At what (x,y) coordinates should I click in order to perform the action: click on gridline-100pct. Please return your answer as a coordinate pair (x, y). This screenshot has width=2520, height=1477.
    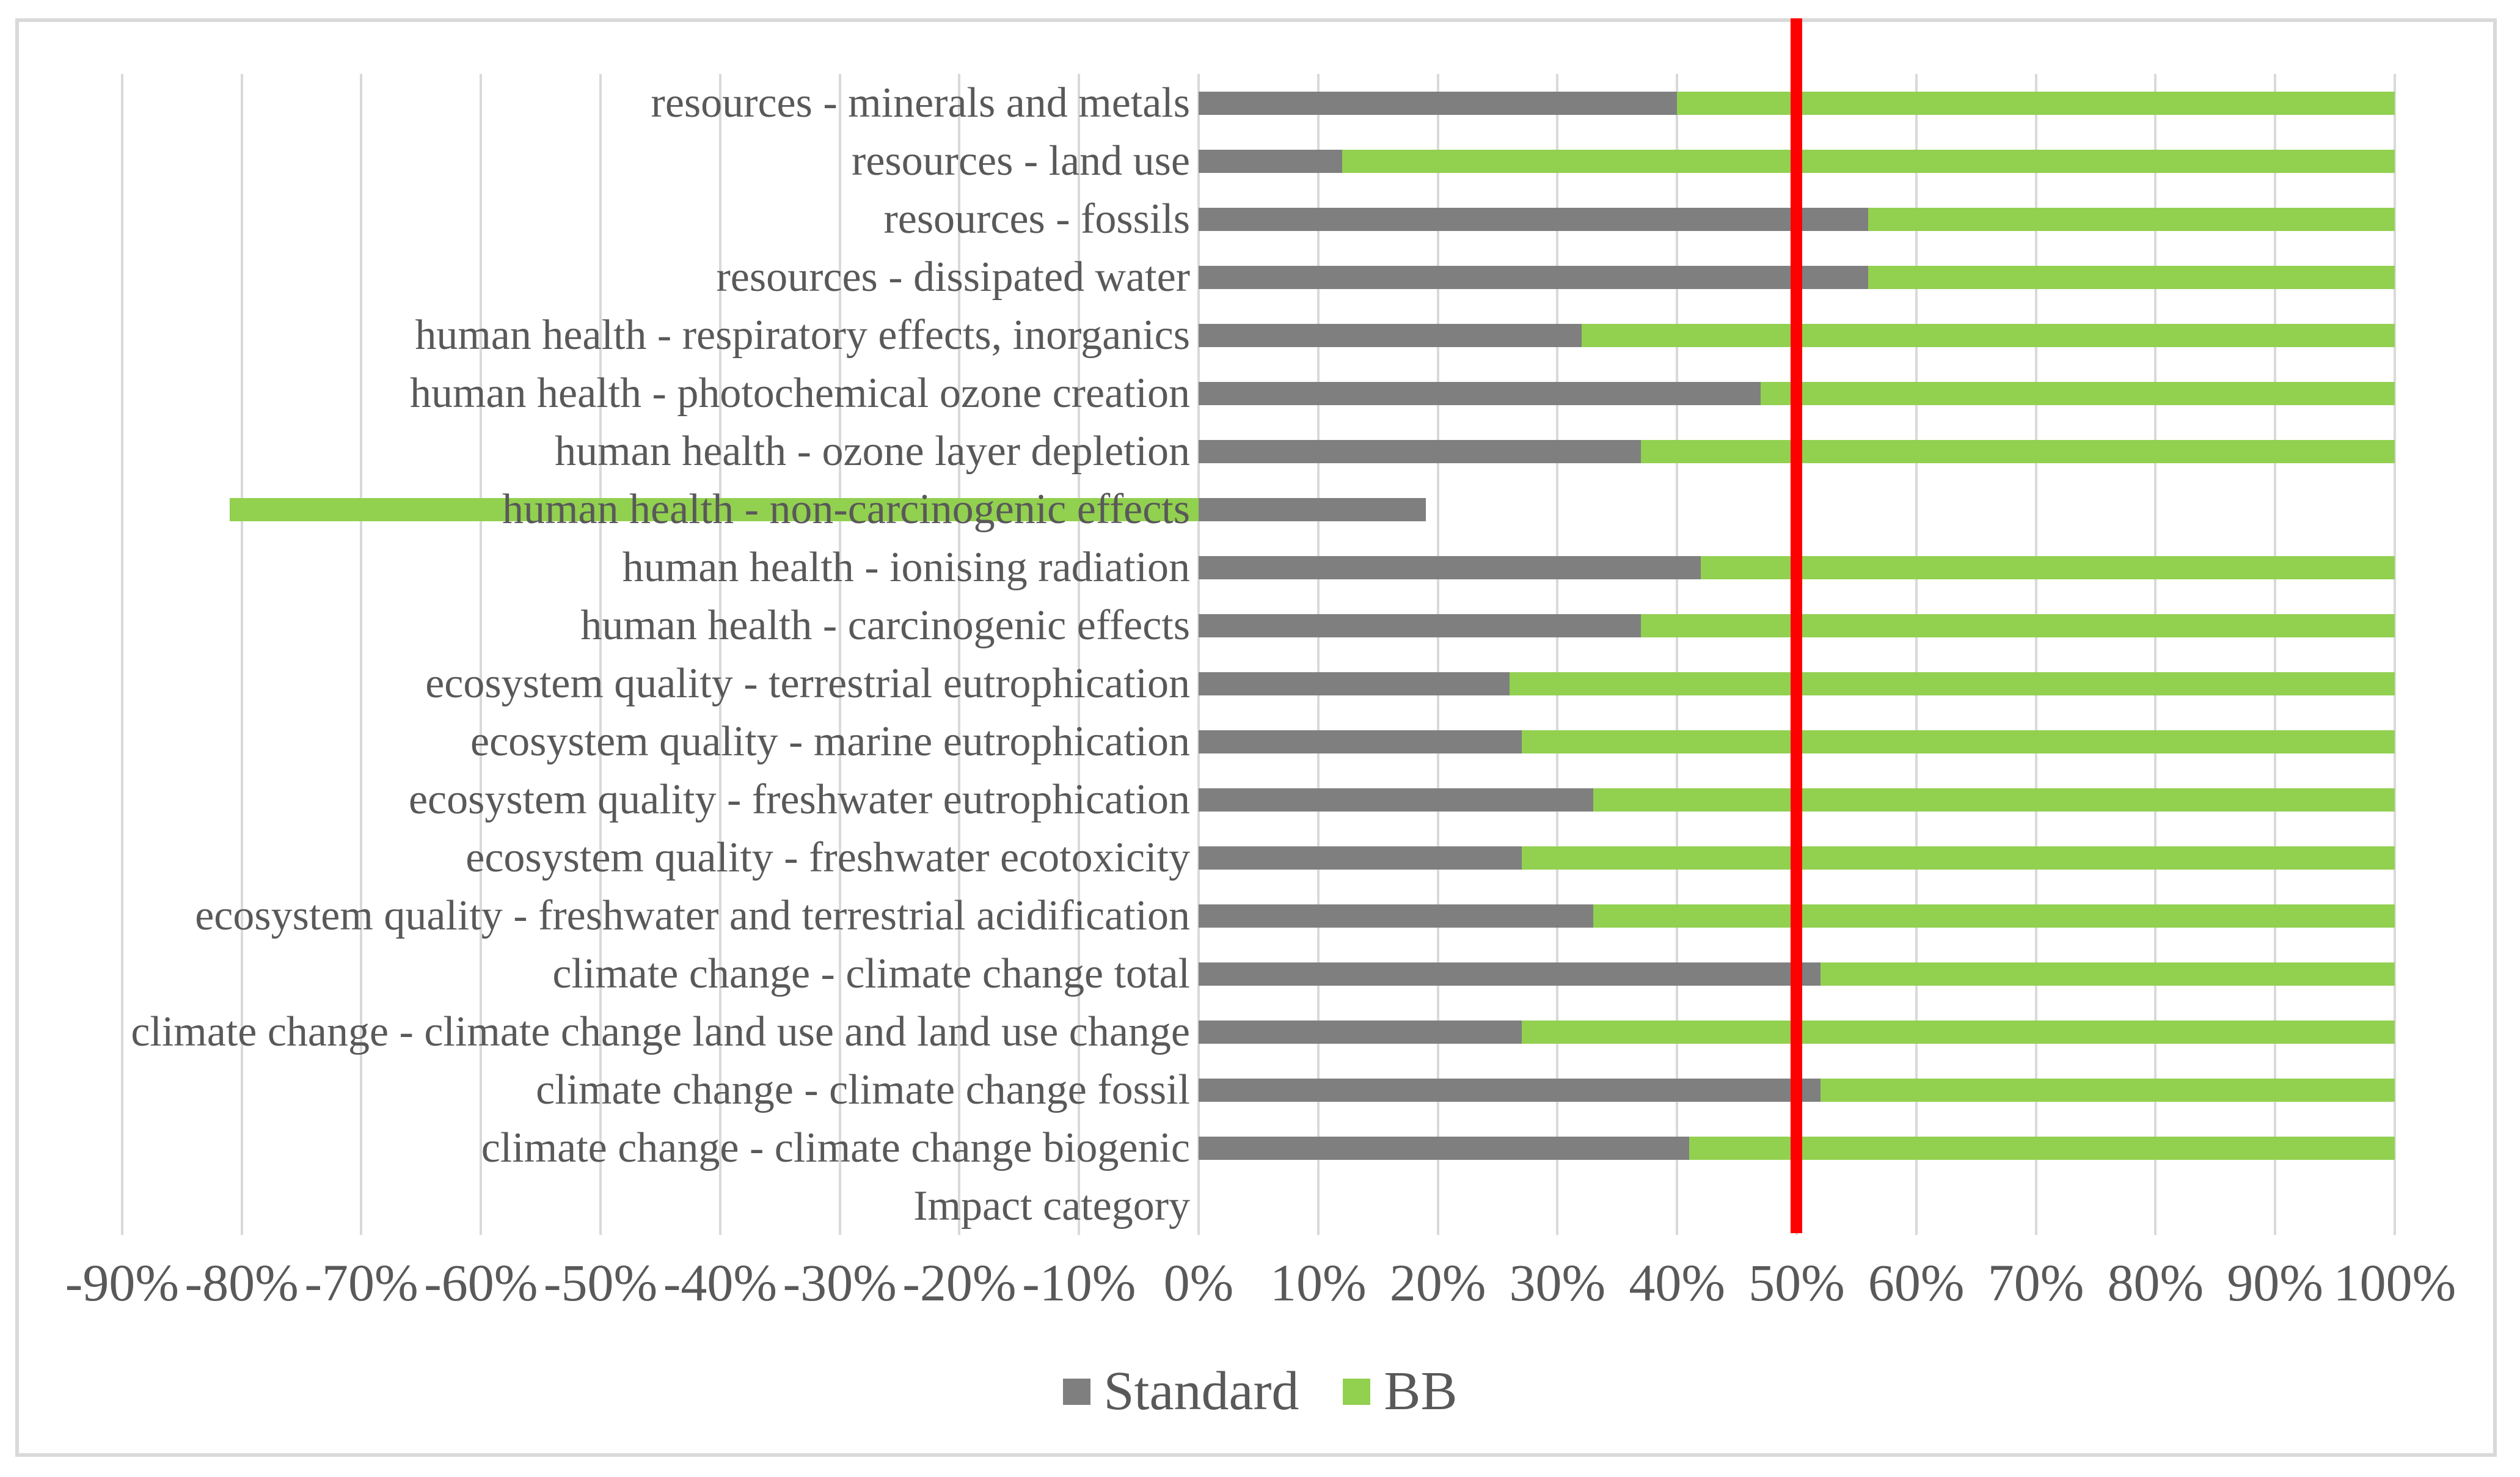
    Looking at the image, I should click on (2394, 655).